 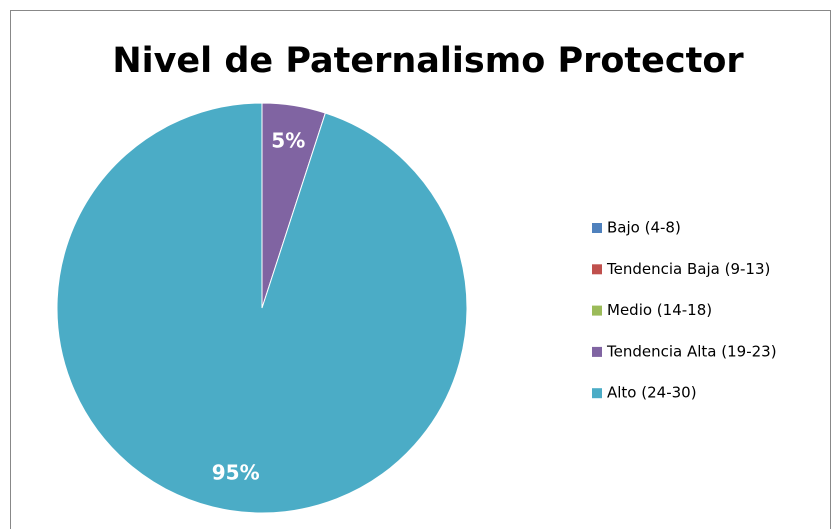 I want to click on data-label: 5%, so click(x=288, y=140).